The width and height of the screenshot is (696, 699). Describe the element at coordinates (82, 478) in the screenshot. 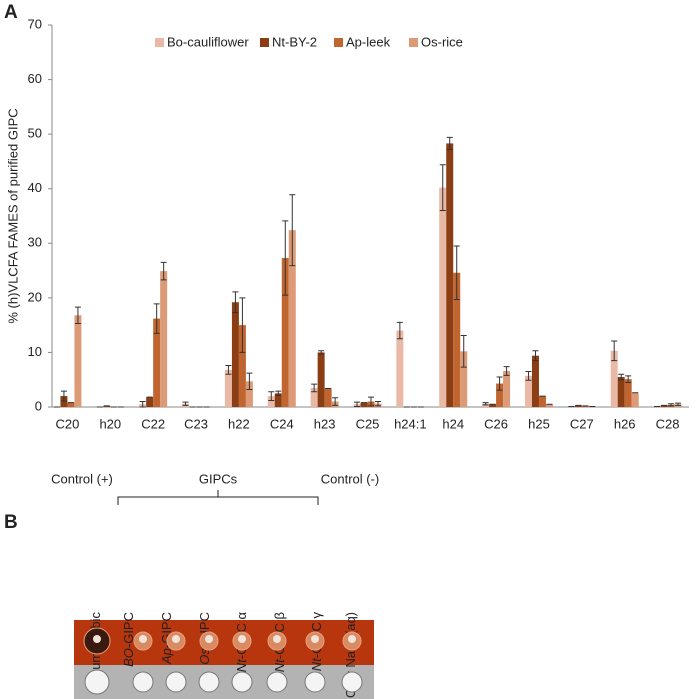

I see `group-label: Control (+)` at that location.